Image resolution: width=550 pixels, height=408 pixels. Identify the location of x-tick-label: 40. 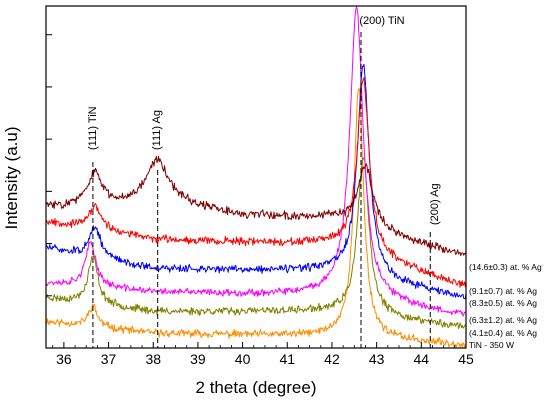
(243, 359).